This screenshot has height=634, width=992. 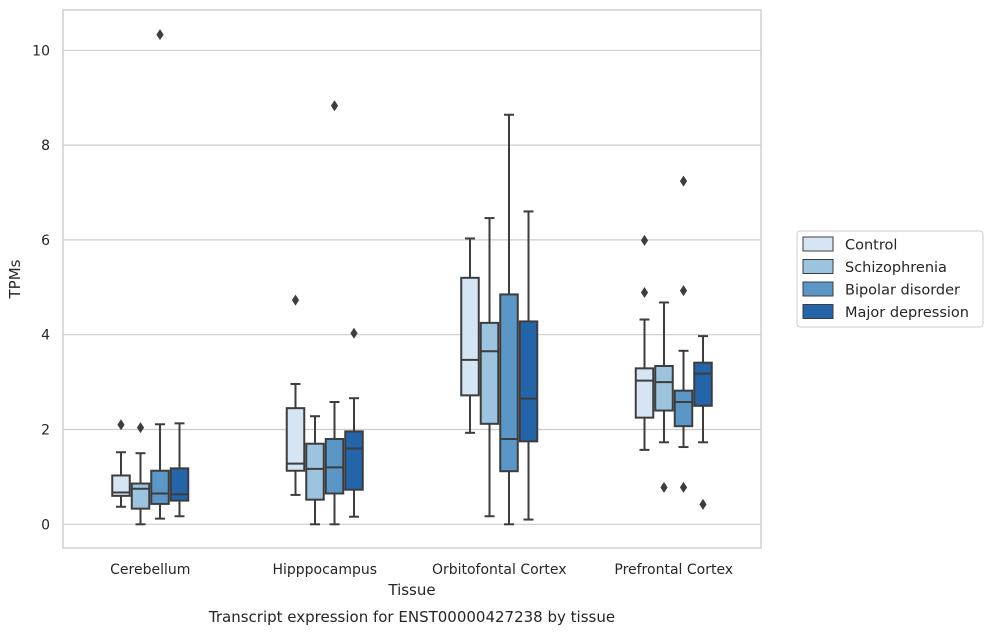 What do you see at coordinates (902, 291) in the screenshot?
I see `legend-label-2: Bipolar disorder` at bounding box center [902, 291].